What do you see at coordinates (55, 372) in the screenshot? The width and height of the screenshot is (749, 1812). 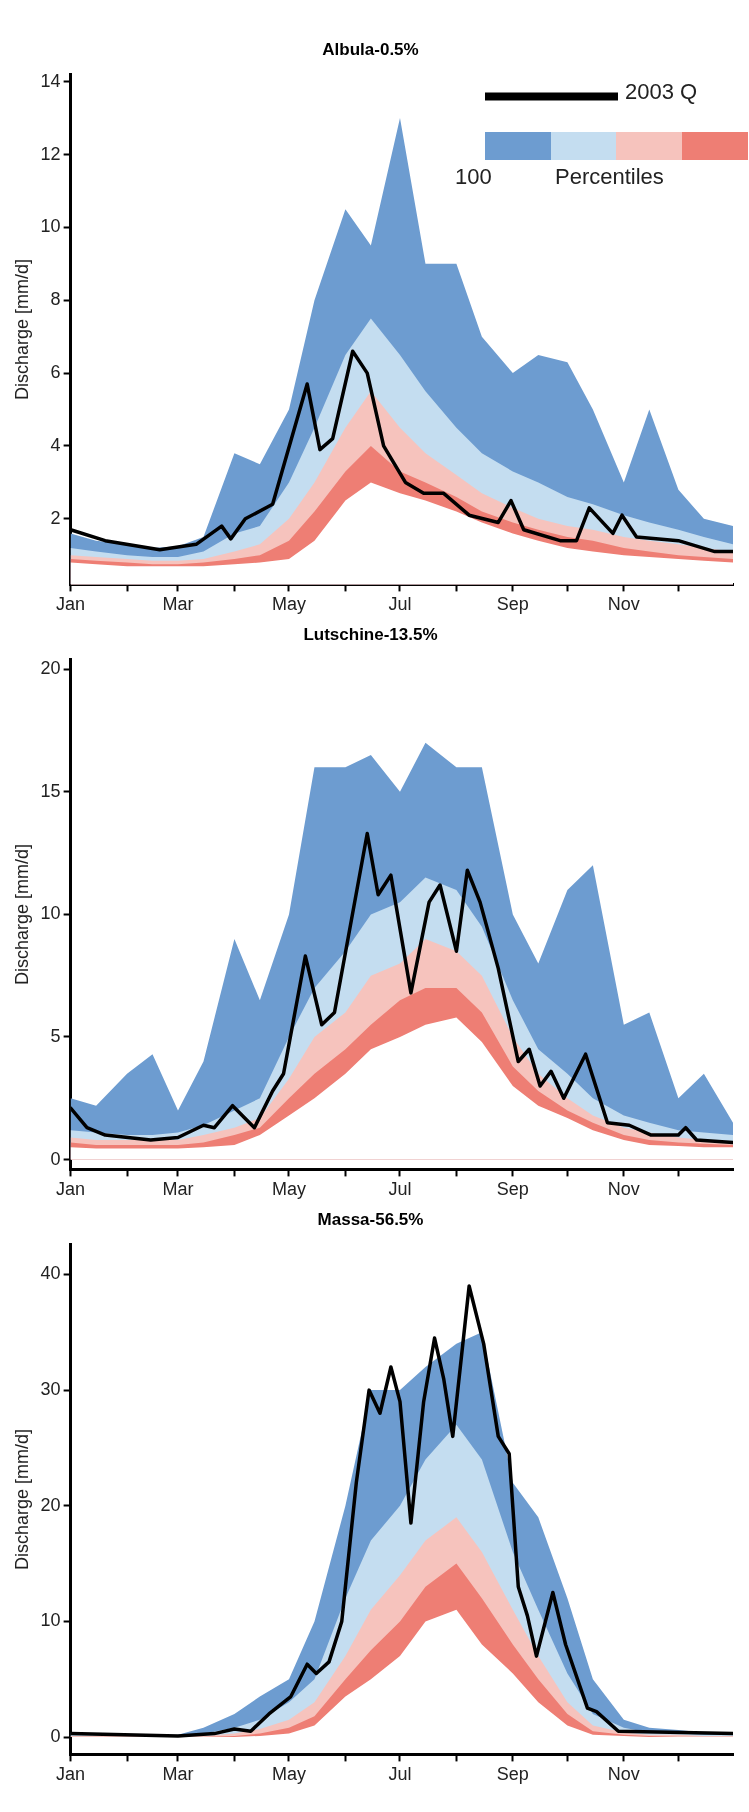 I see `y-tick-label: 6` at bounding box center [55, 372].